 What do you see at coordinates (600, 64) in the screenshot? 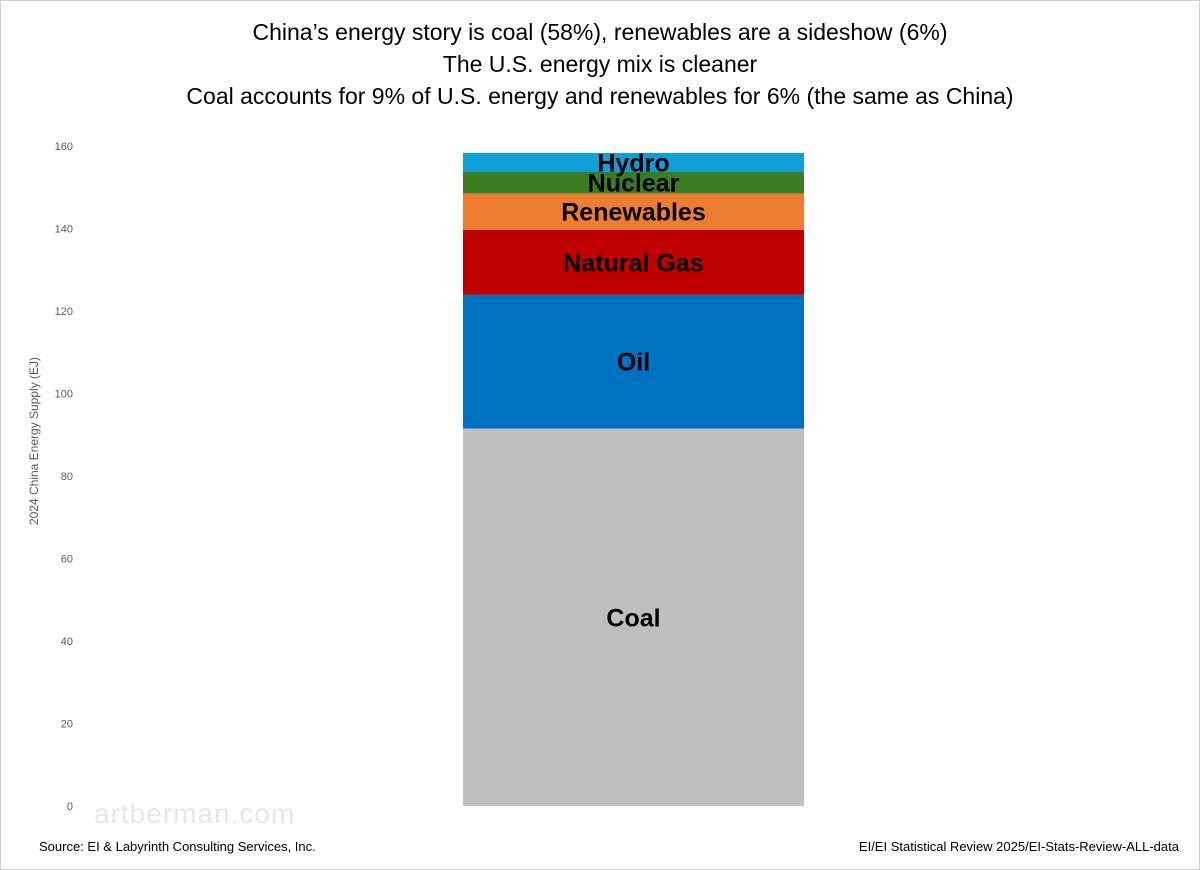
I see `chart-title-line-2: The U.S. energy mix is cleaner` at bounding box center [600, 64].